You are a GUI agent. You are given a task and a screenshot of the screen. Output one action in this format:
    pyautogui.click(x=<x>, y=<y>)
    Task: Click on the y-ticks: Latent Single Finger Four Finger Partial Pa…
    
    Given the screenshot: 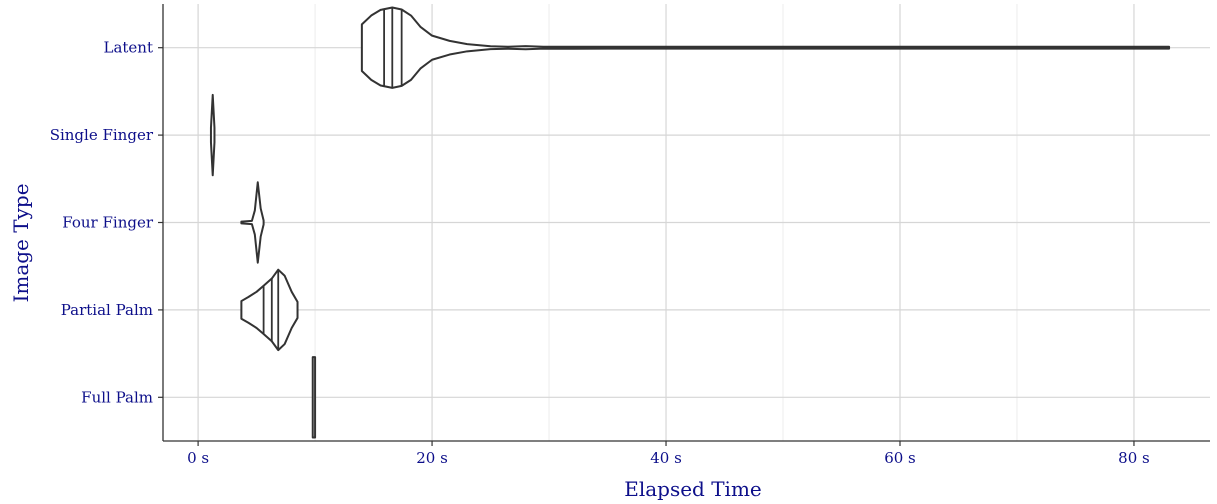 What is the action you would take?
    pyautogui.click(x=106, y=222)
    